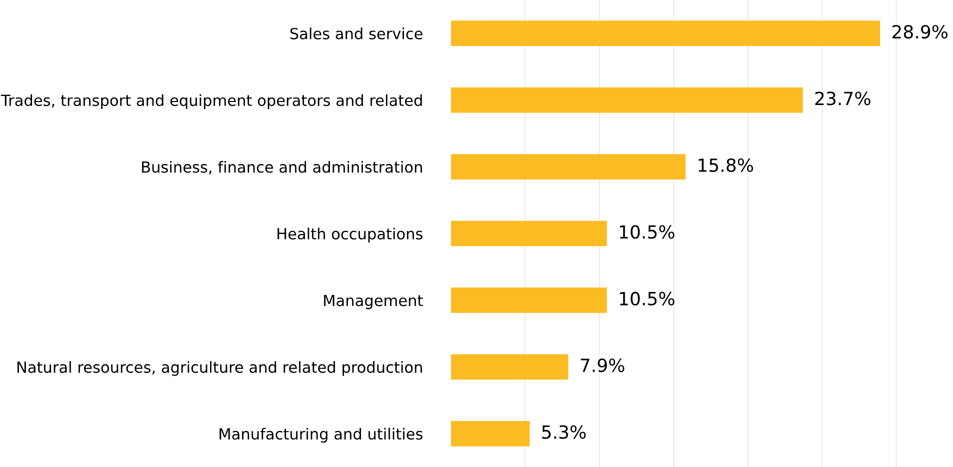 This screenshot has width=953, height=467. What do you see at coordinates (920, 31) in the screenshot?
I see `data-label: 28.9%` at bounding box center [920, 31].